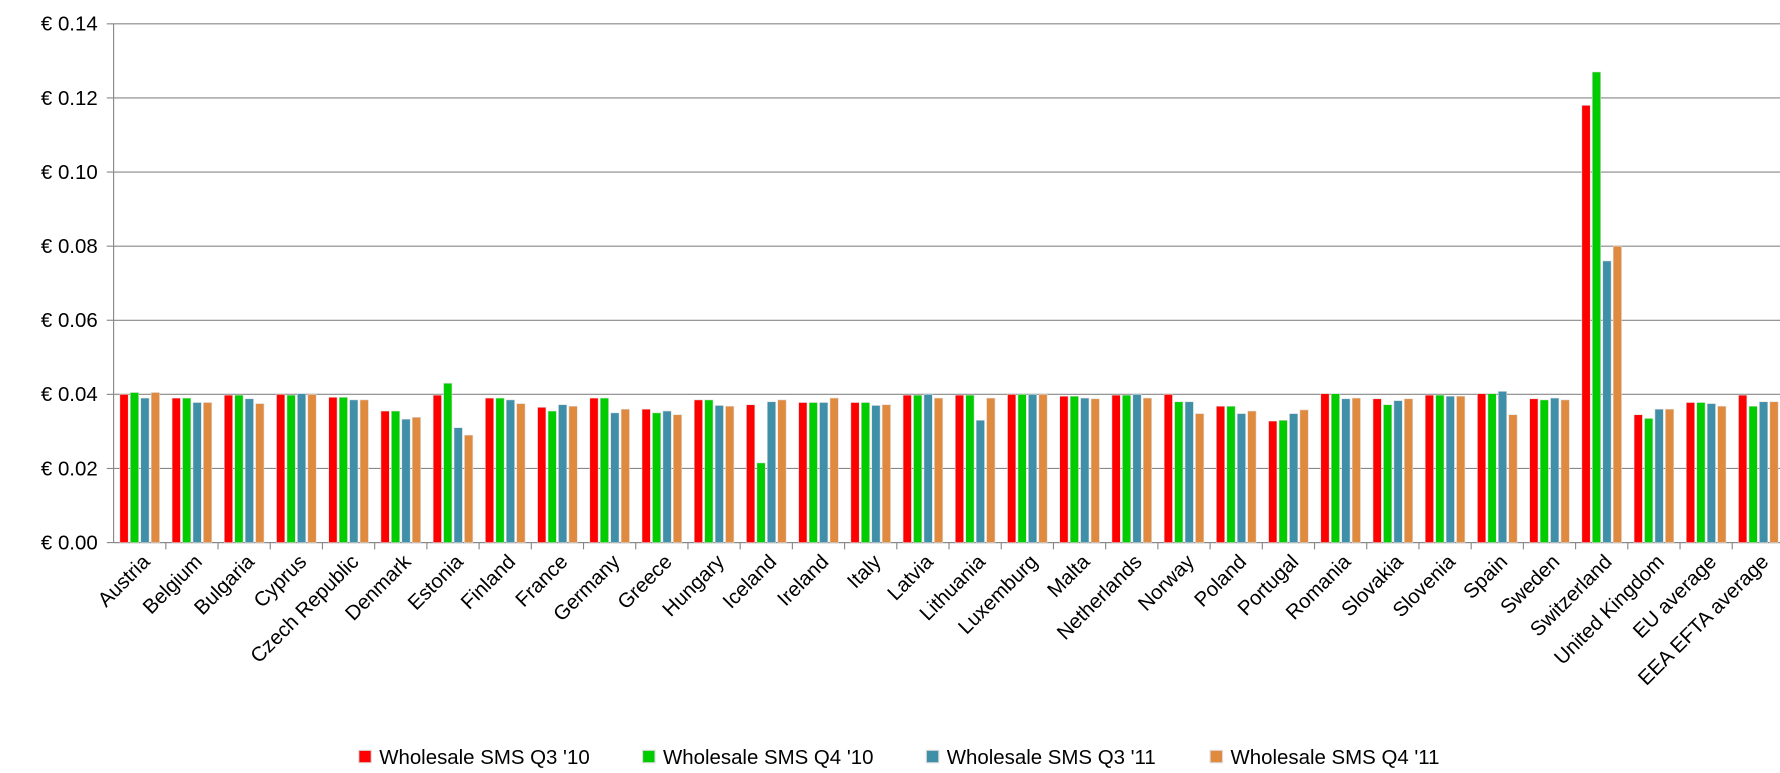 The height and width of the screenshot is (773, 1780). I want to click on y-tick-label: € 0.12, so click(69, 99).